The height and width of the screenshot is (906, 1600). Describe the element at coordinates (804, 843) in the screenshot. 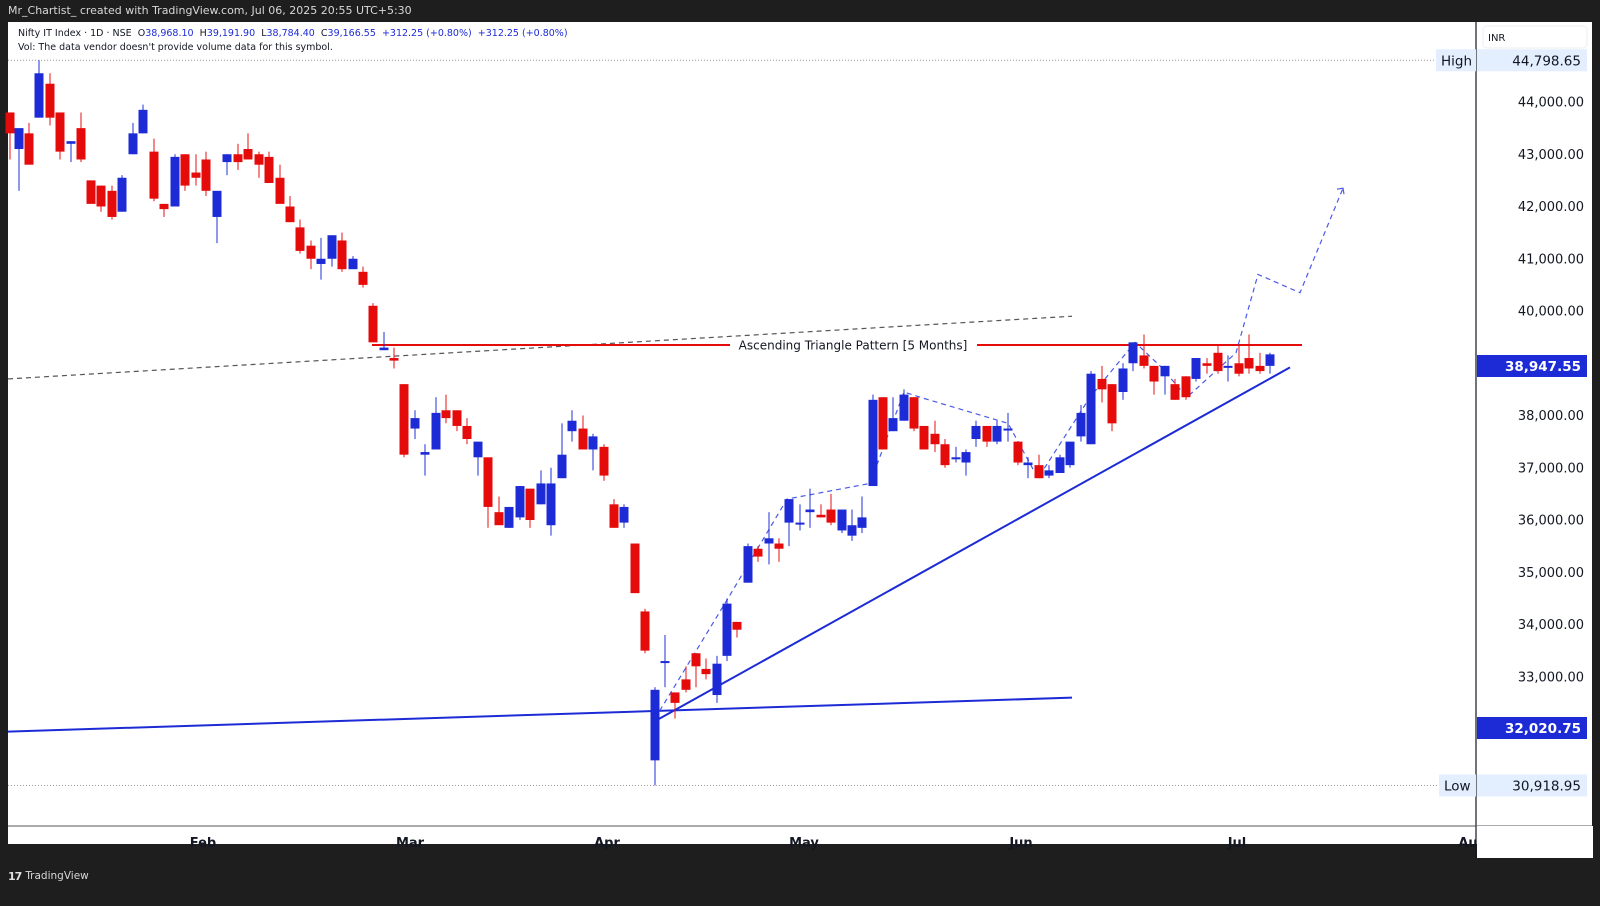

I see `time-tick-label: May` at that location.